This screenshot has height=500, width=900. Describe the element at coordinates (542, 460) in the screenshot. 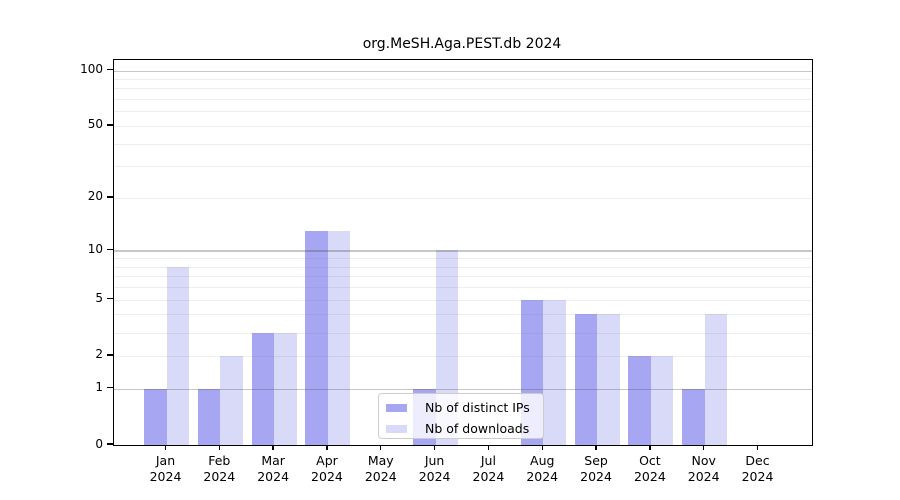

I see `x-tick-month: Aug` at that location.